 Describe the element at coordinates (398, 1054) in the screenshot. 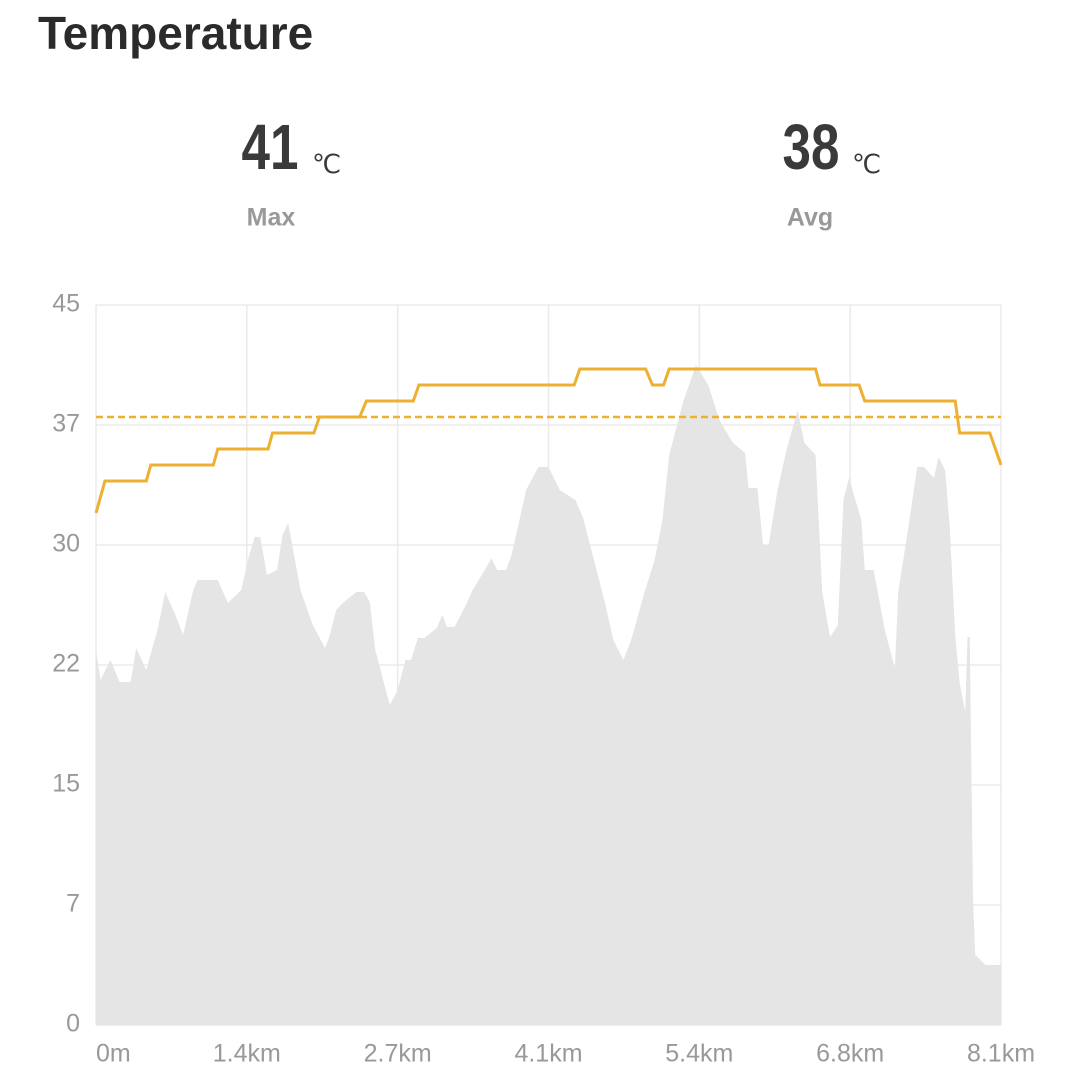

I see `x-tick-label: 2.7km` at that location.